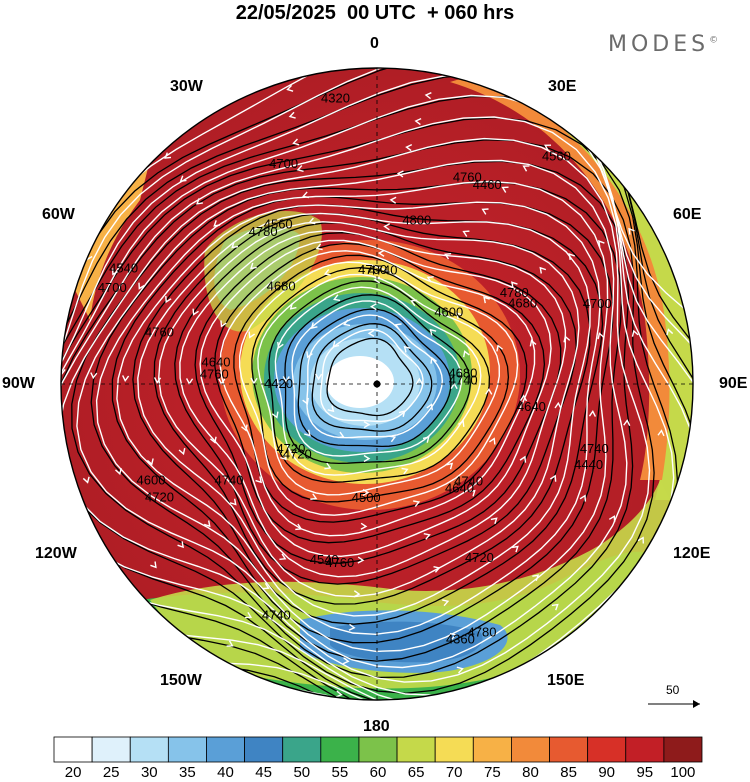  Describe the element at coordinates (530, 772) in the screenshot. I see `colorbar-tick-label: 80` at that location.